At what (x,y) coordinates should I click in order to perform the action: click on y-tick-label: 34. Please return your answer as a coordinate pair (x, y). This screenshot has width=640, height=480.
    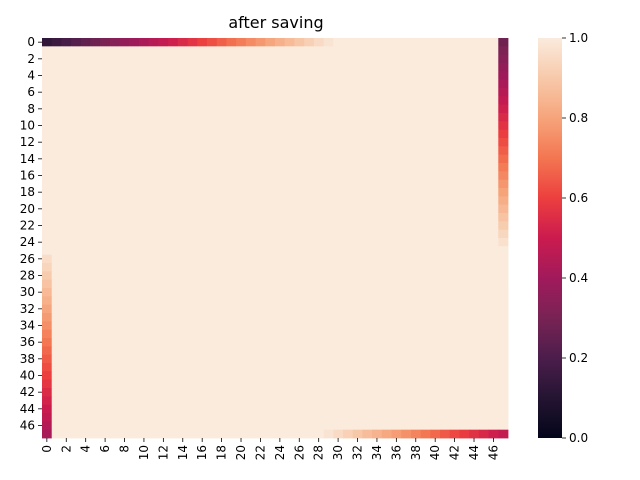
    Looking at the image, I should click on (27, 326).